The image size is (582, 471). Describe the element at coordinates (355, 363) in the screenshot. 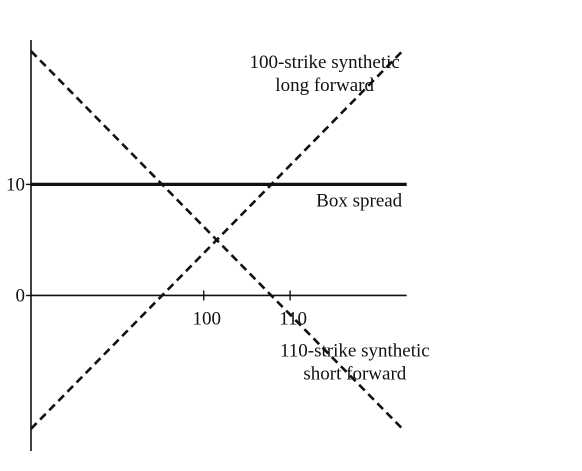

I see `annotation-short-forward: 110-strike synthetic short forward` at that location.